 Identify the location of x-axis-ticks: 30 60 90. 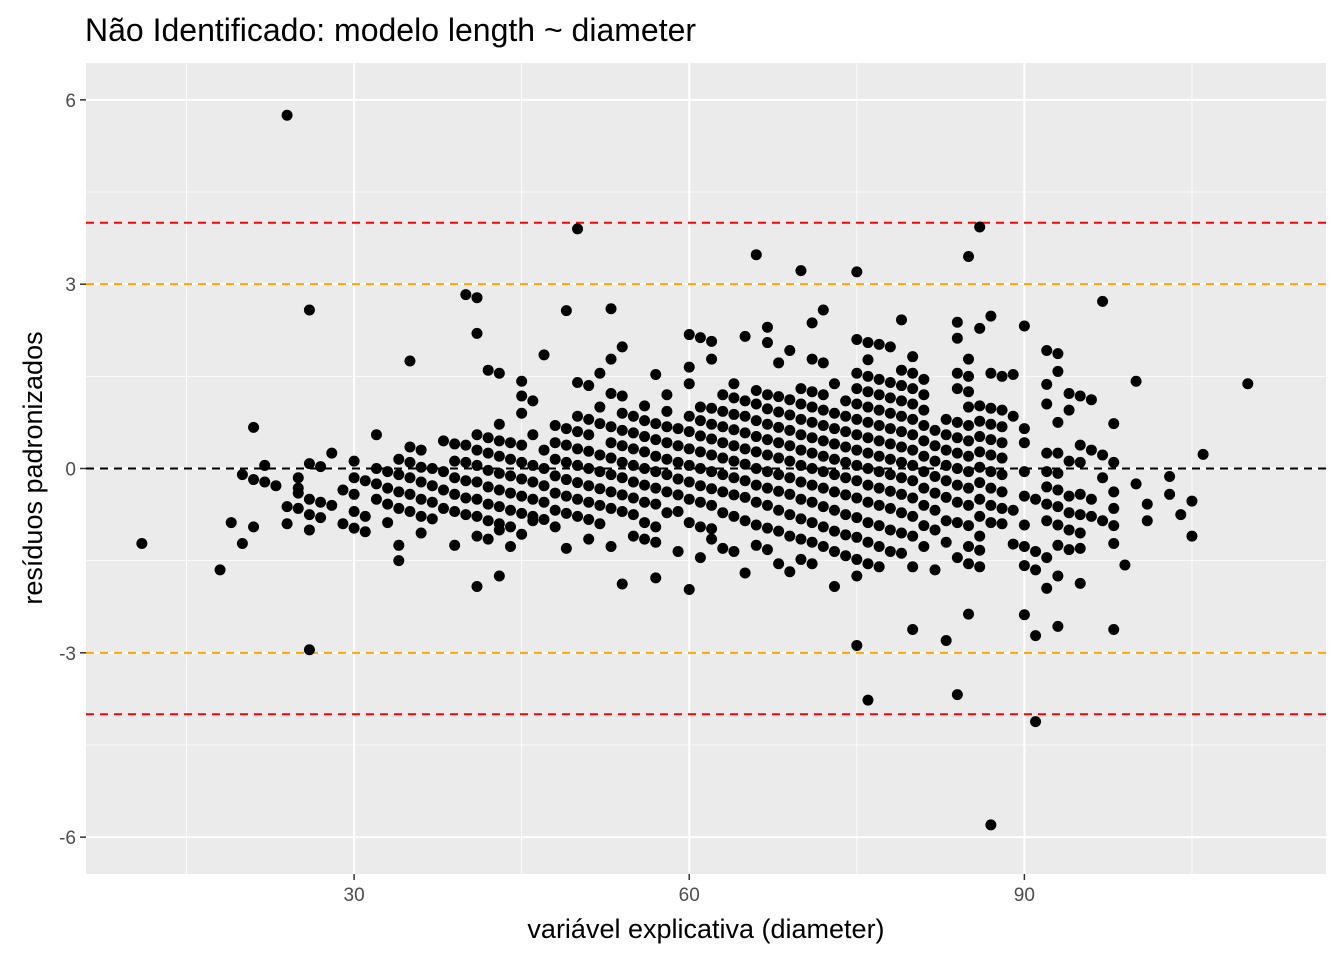
(689, 890).